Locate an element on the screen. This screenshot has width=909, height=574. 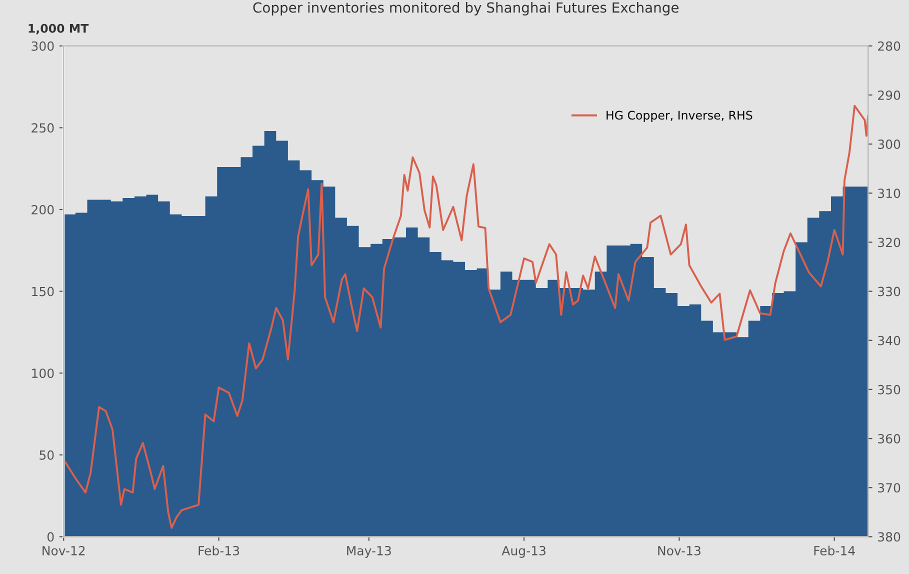
x-tick-label: May-13 is located at coordinates (369, 552).